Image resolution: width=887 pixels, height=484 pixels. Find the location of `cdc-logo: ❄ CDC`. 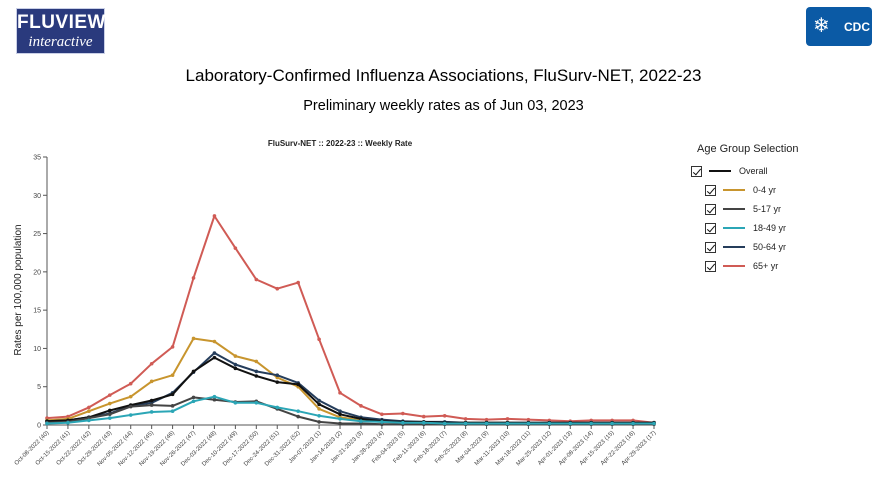

cdc-logo: ❄ CDC is located at coordinates (839, 26).